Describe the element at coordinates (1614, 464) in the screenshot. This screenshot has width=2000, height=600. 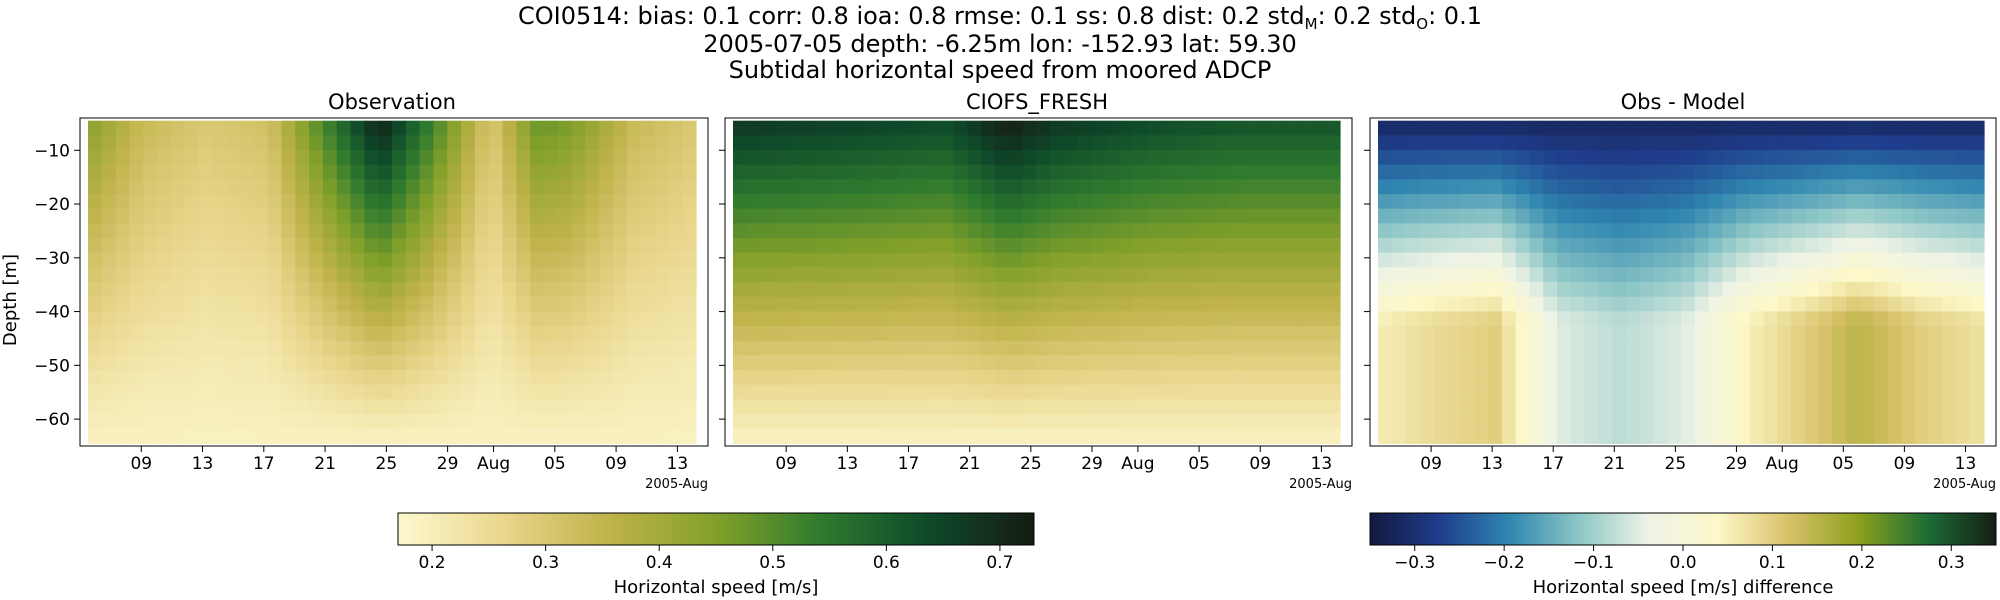
I see `x-tick-label: 21` at that location.